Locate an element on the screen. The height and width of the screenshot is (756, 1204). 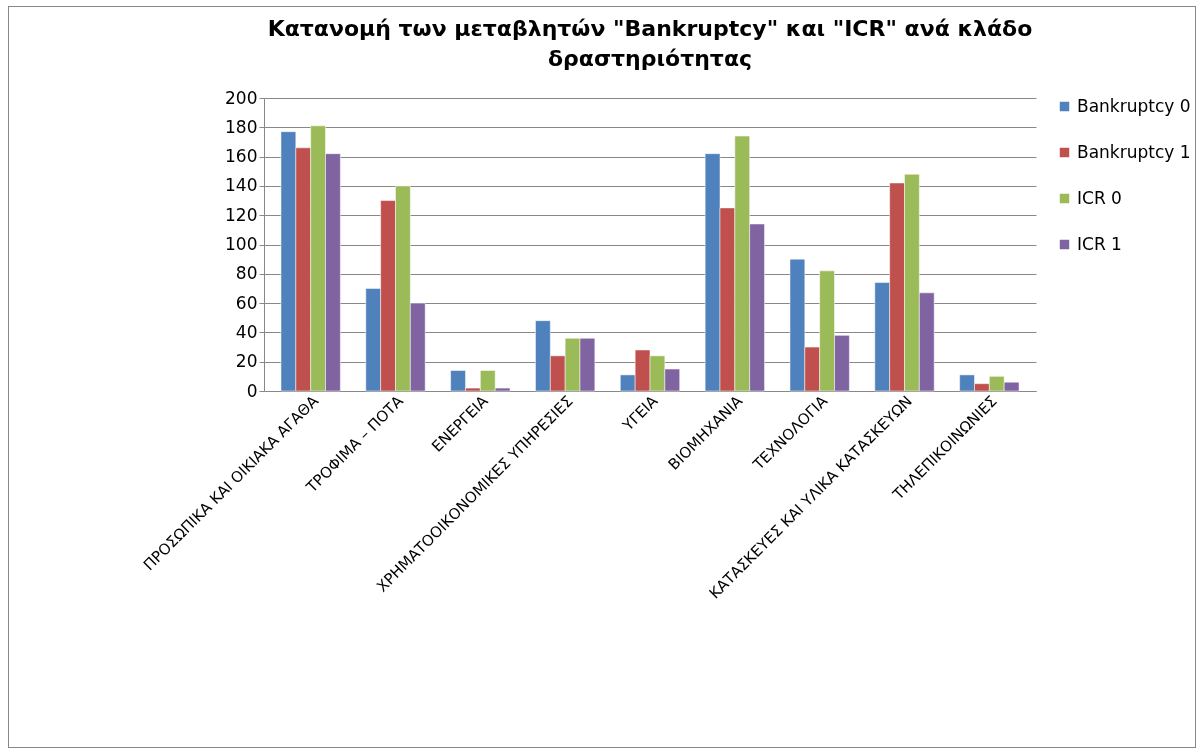
chart-title: Κατανομή των μεταβλητών "Bankruptcy" και "ICR" ανά κλάδο δραστηριότητας is located at coordinates (650, 43).